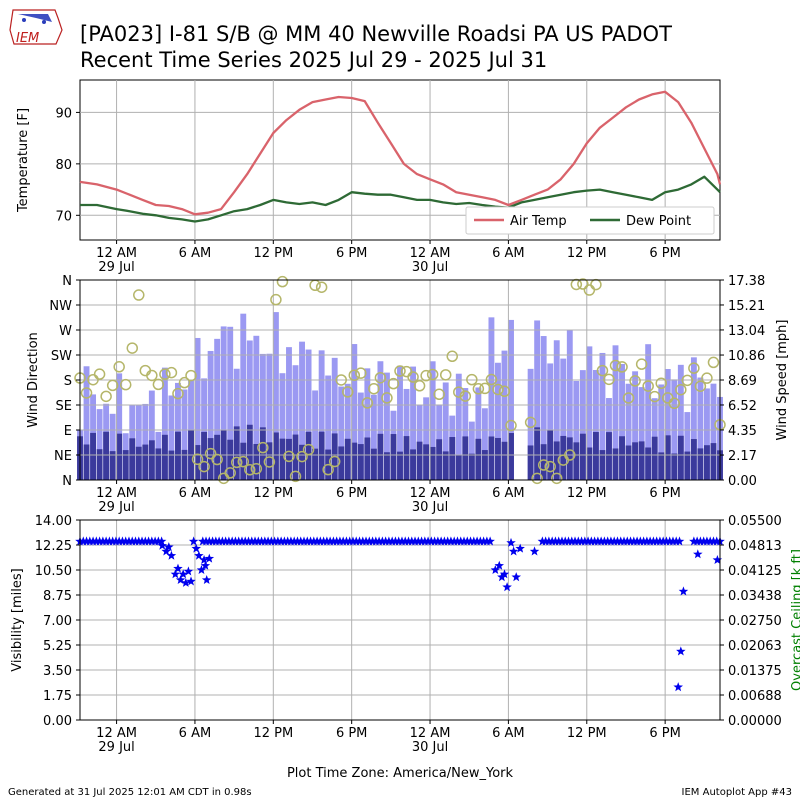 The width and height of the screenshot is (800, 800). I want to click on wind-speed-tick-label: 0.00, so click(742, 481).